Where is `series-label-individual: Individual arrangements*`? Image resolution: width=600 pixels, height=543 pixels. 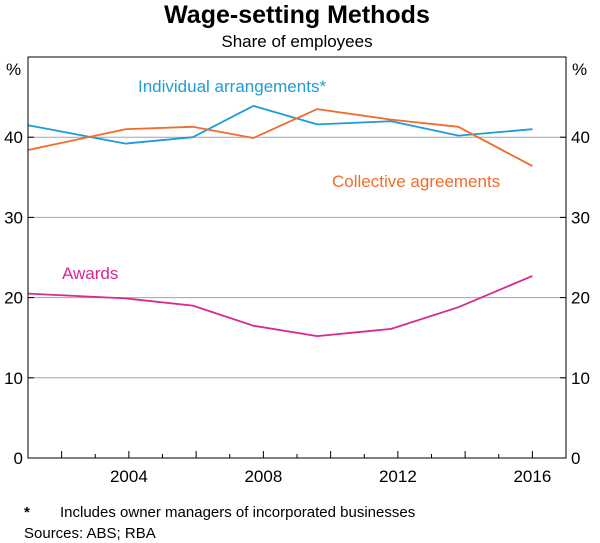 series-label-individual: Individual arrangements* is located at coordinates (232, 86).